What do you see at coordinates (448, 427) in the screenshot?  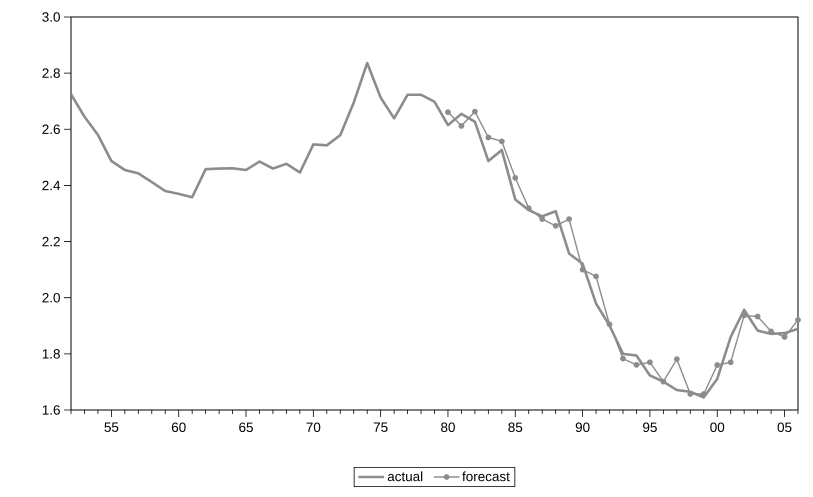 I see `x-tick-label: 80` at bounding box center [448, 427].